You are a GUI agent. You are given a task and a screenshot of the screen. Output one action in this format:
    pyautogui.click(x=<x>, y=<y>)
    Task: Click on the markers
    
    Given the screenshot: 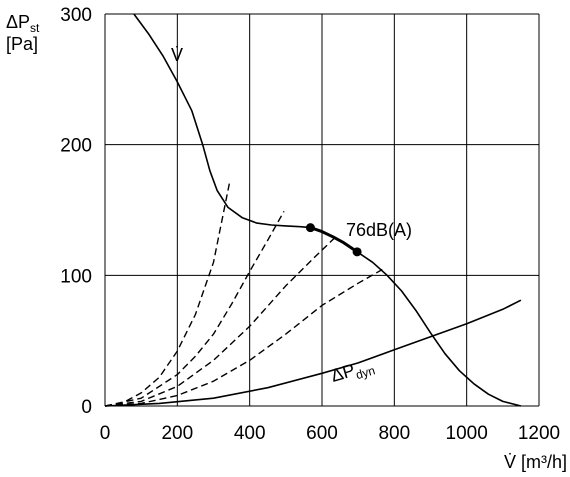 What is the action you would take?
    pyautogui.click(x=333, y=240)
    